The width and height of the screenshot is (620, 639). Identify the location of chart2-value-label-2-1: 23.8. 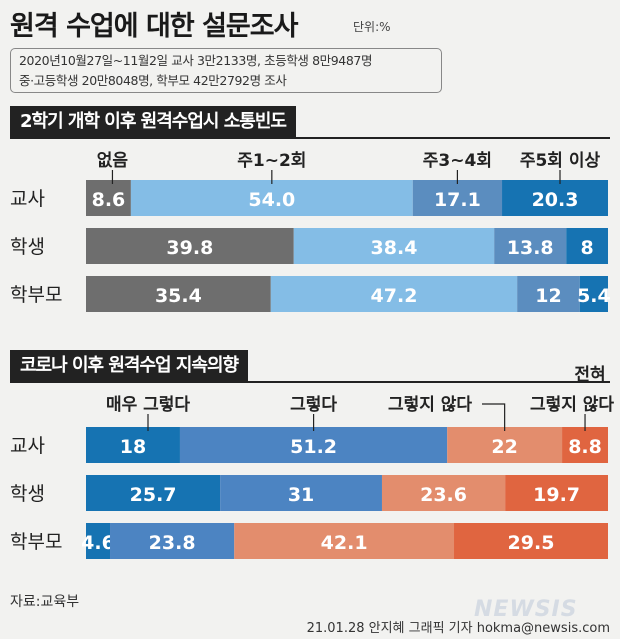
(172, 543).